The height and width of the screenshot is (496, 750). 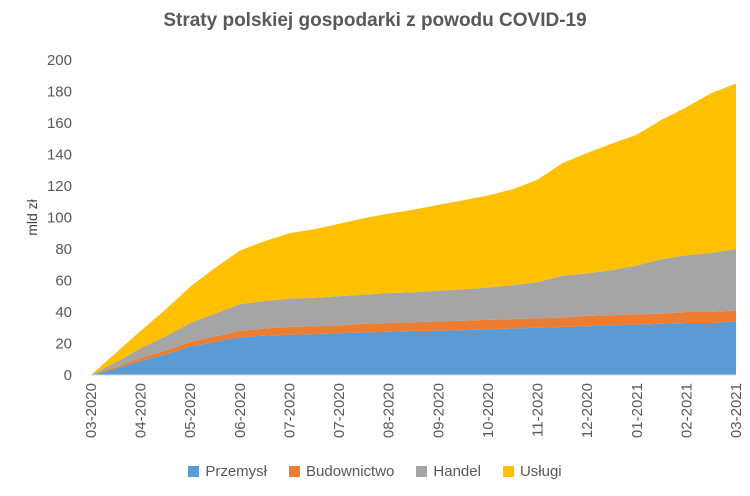 What do you see at coordinates (488, 410) in the screenshot?
I see `x-tick-label: 10-2020` at bounding box center [488, 410].